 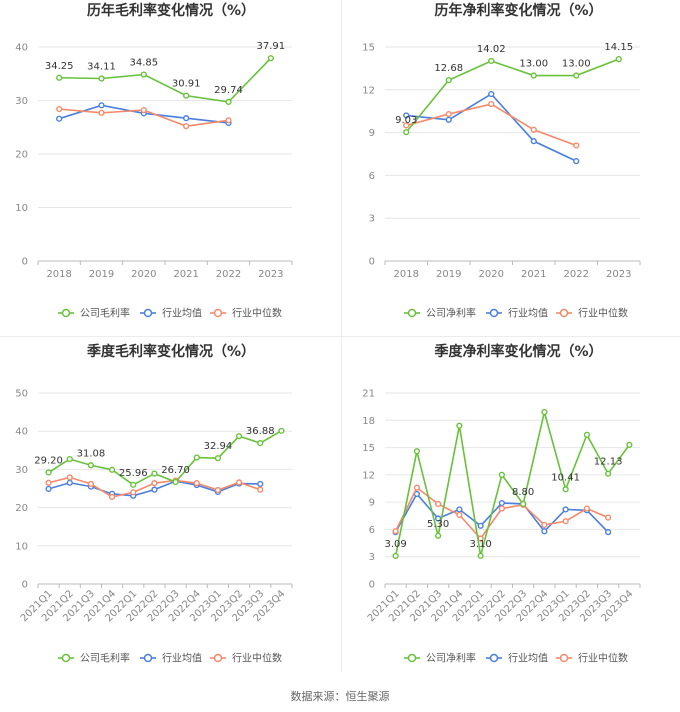 I want to click on data-label: 13.00, so click(x=576, y=64).